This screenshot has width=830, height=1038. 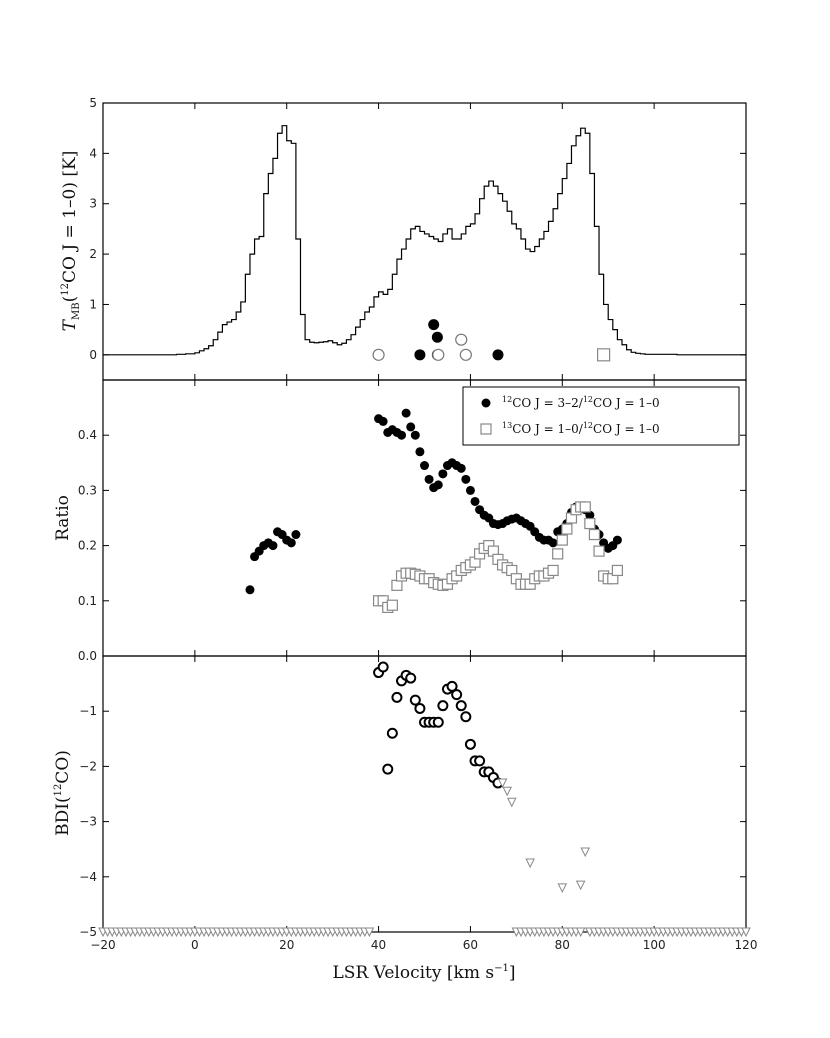 I want to click on y-tick-label-ratio: 0.1, so click(x=87, y=601).